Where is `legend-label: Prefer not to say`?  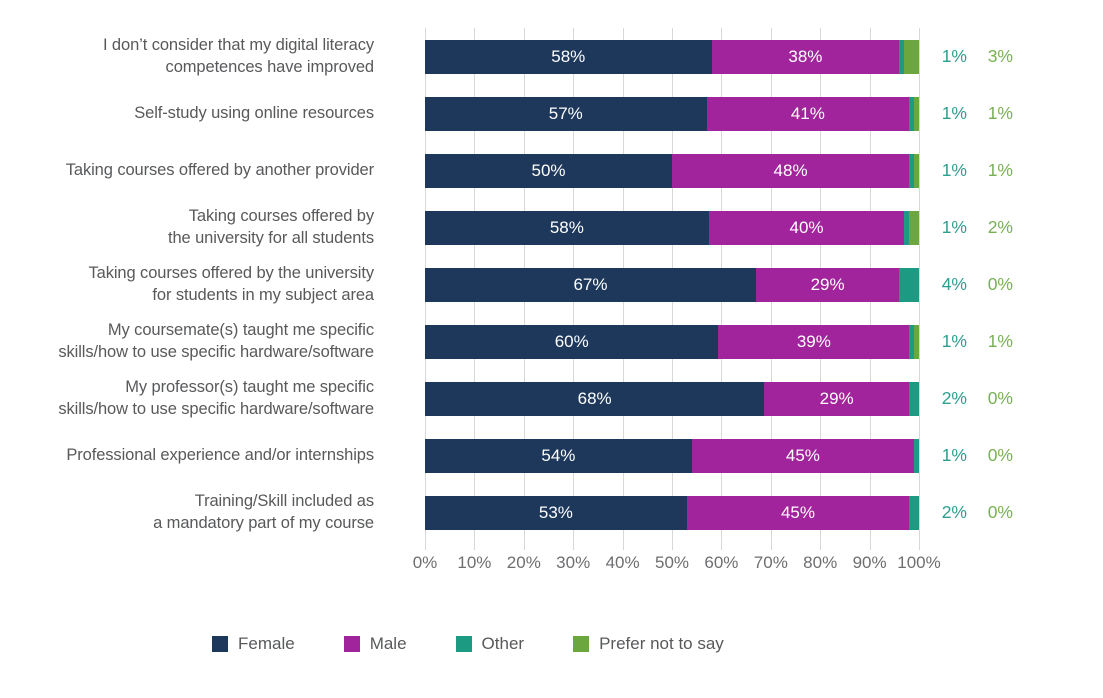 legend-label: Prefer not to say is located at coordinates (661, 643).